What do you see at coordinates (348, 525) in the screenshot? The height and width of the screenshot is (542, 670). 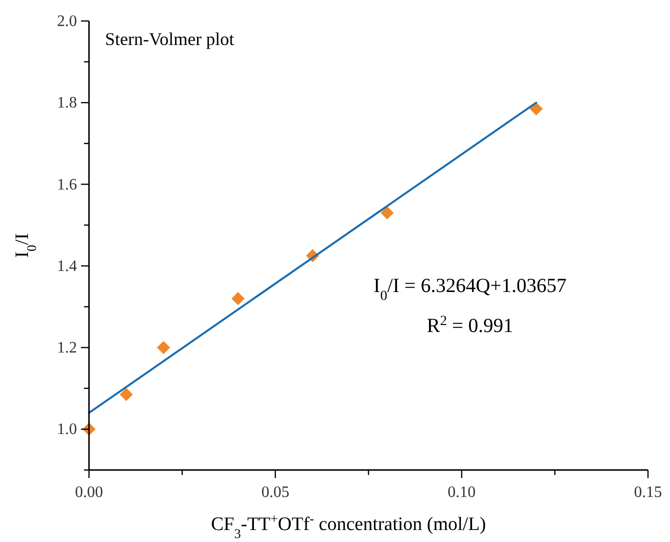 I see `x-axis-title: CF$_{3}$-TT$^{+}$OTf$^{-}$ concentration (mol/L)` at bounding box center [348, 525].